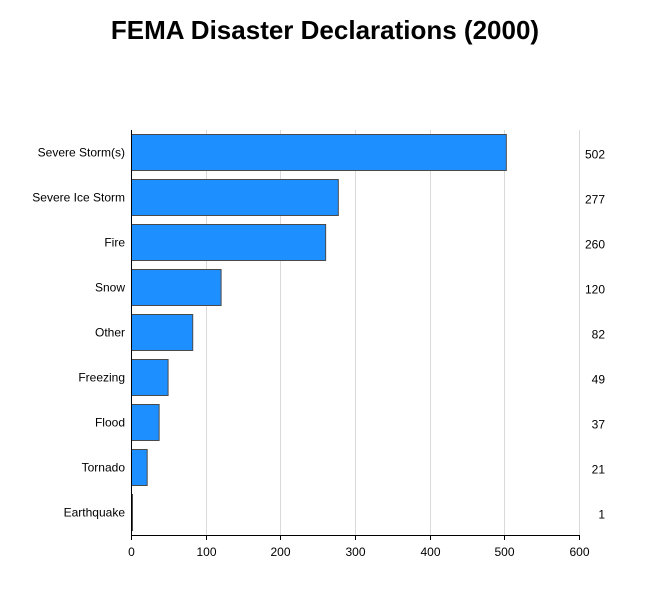  I want to click on x-tick-label: 100, so click(206, 552).